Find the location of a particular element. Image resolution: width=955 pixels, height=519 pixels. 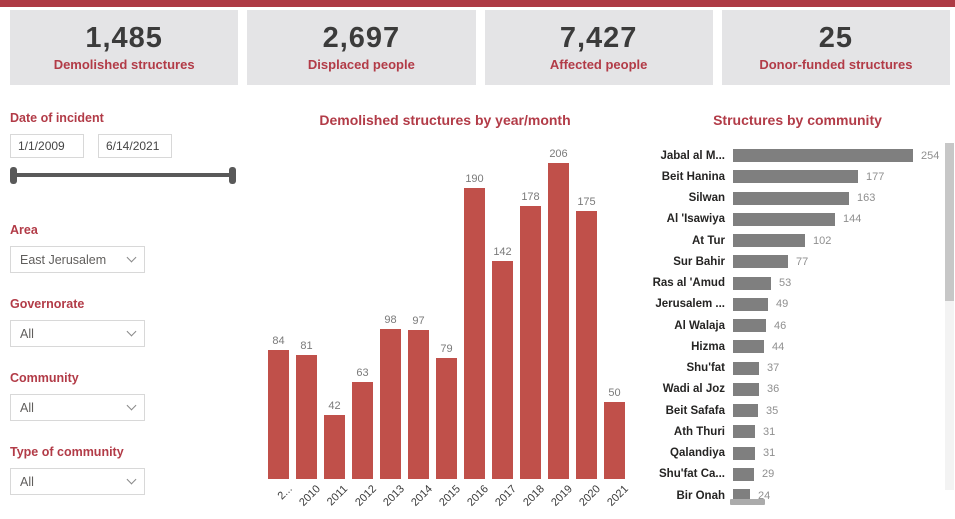

community-value-label: 24 is located at coordinates (764, 495).